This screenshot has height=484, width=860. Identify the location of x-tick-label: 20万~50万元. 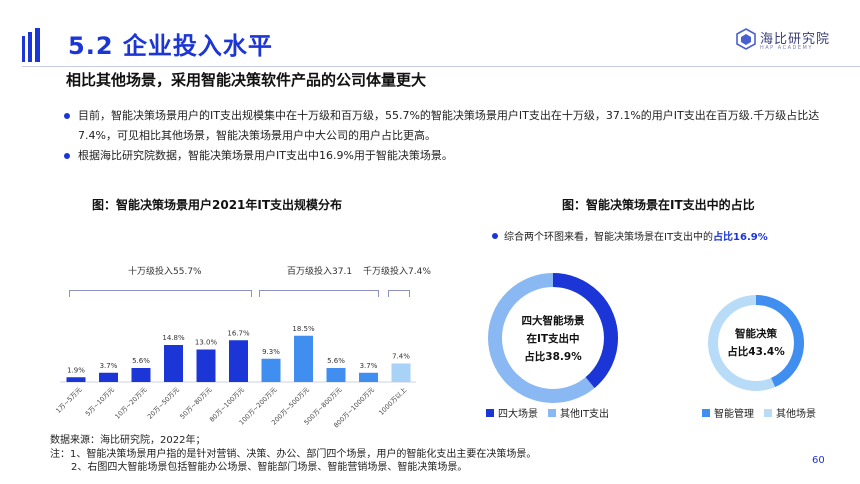
(163, 402).